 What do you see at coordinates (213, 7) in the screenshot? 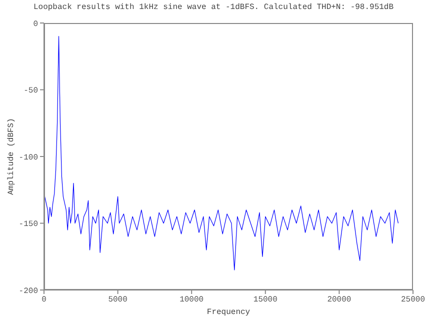
I see `chart-title: Loopback results with 1kHz sine wave at -1dBFS. Calculated THD+N: -98.951dB` at bounding box center [213, 7].